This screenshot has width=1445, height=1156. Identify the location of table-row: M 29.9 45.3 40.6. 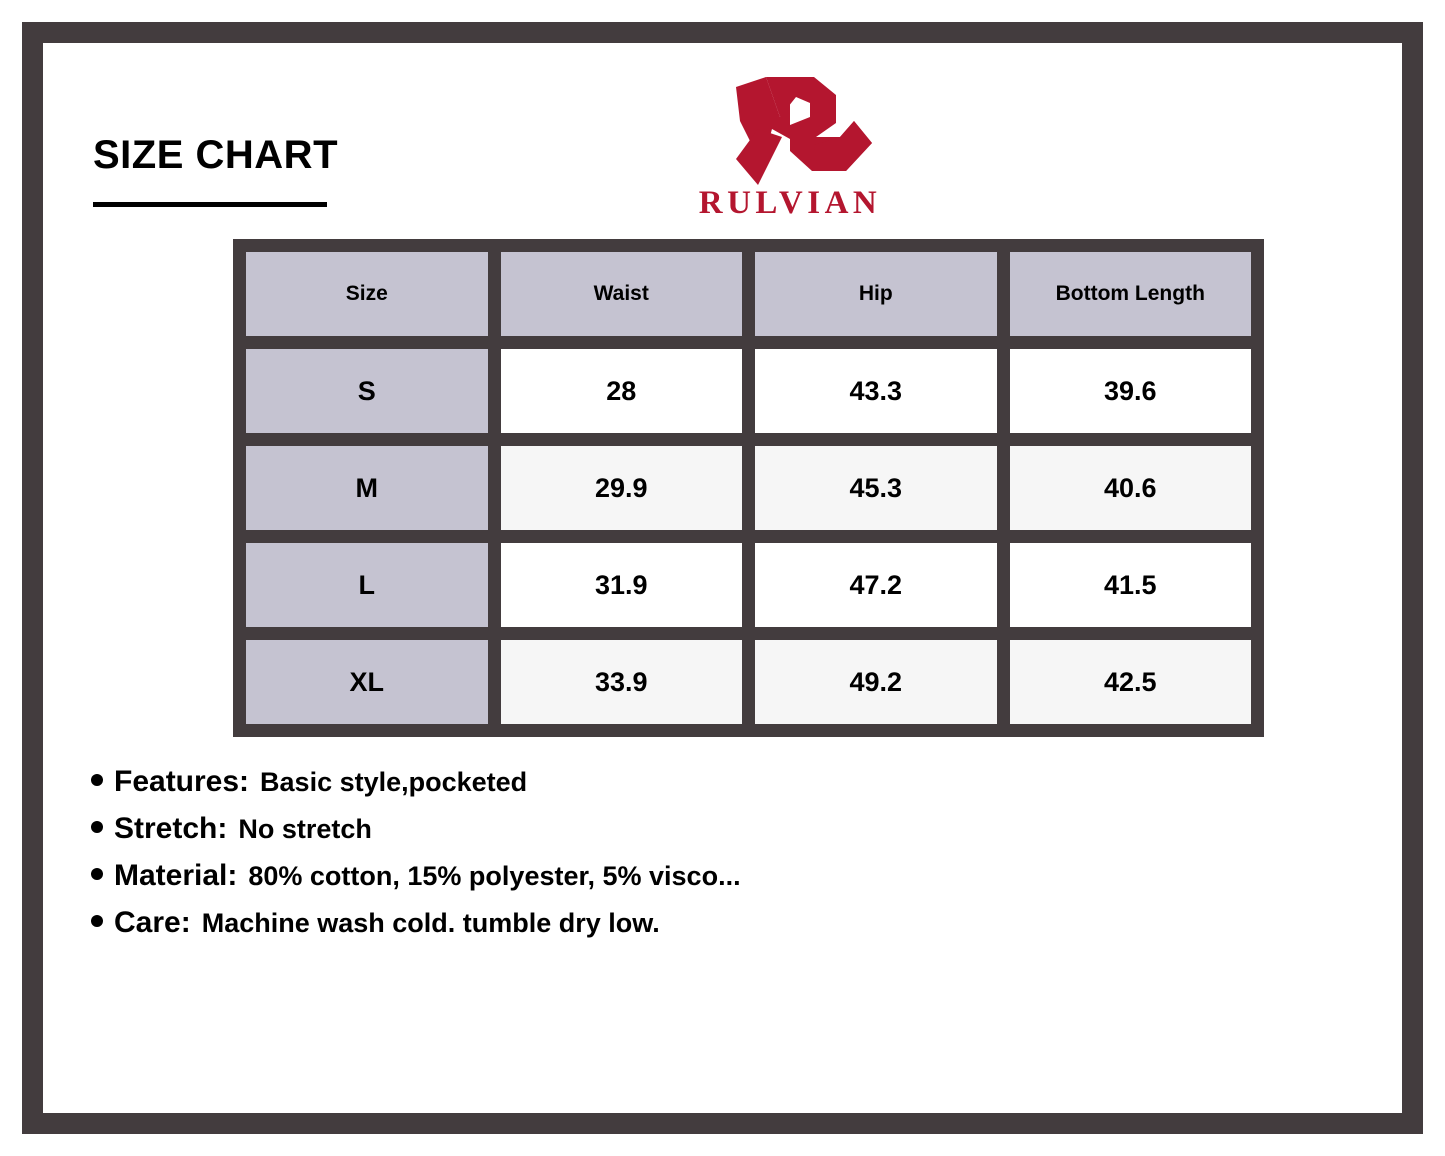
(748, 488).